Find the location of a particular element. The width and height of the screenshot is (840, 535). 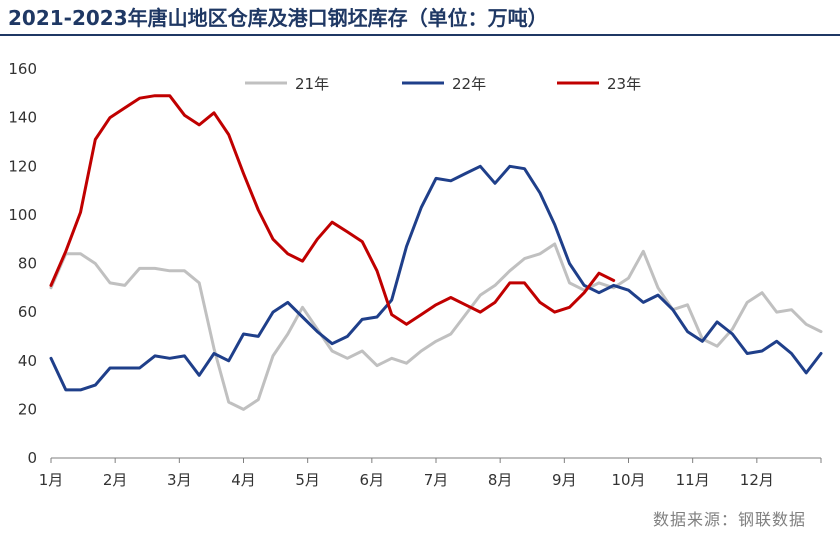

y-tick-label-100: 100 is located at coordinates (22, 215).